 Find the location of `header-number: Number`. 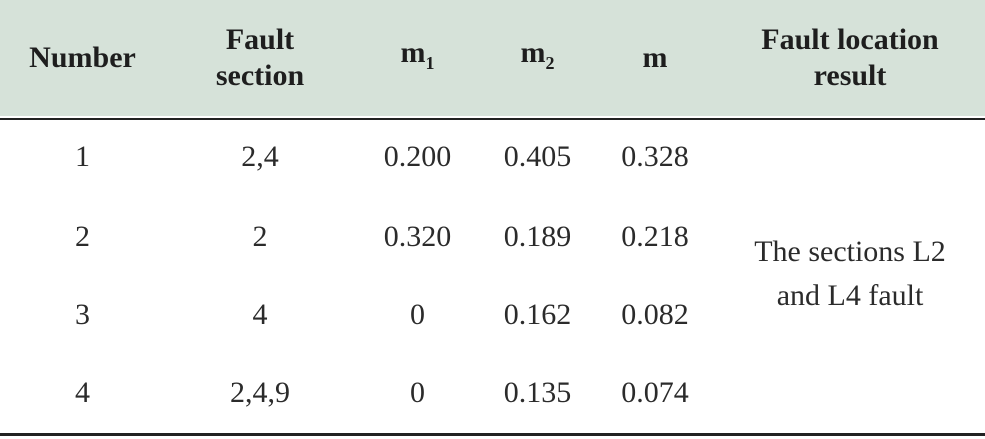

header-number: Number is located at coordinates (82, 57).